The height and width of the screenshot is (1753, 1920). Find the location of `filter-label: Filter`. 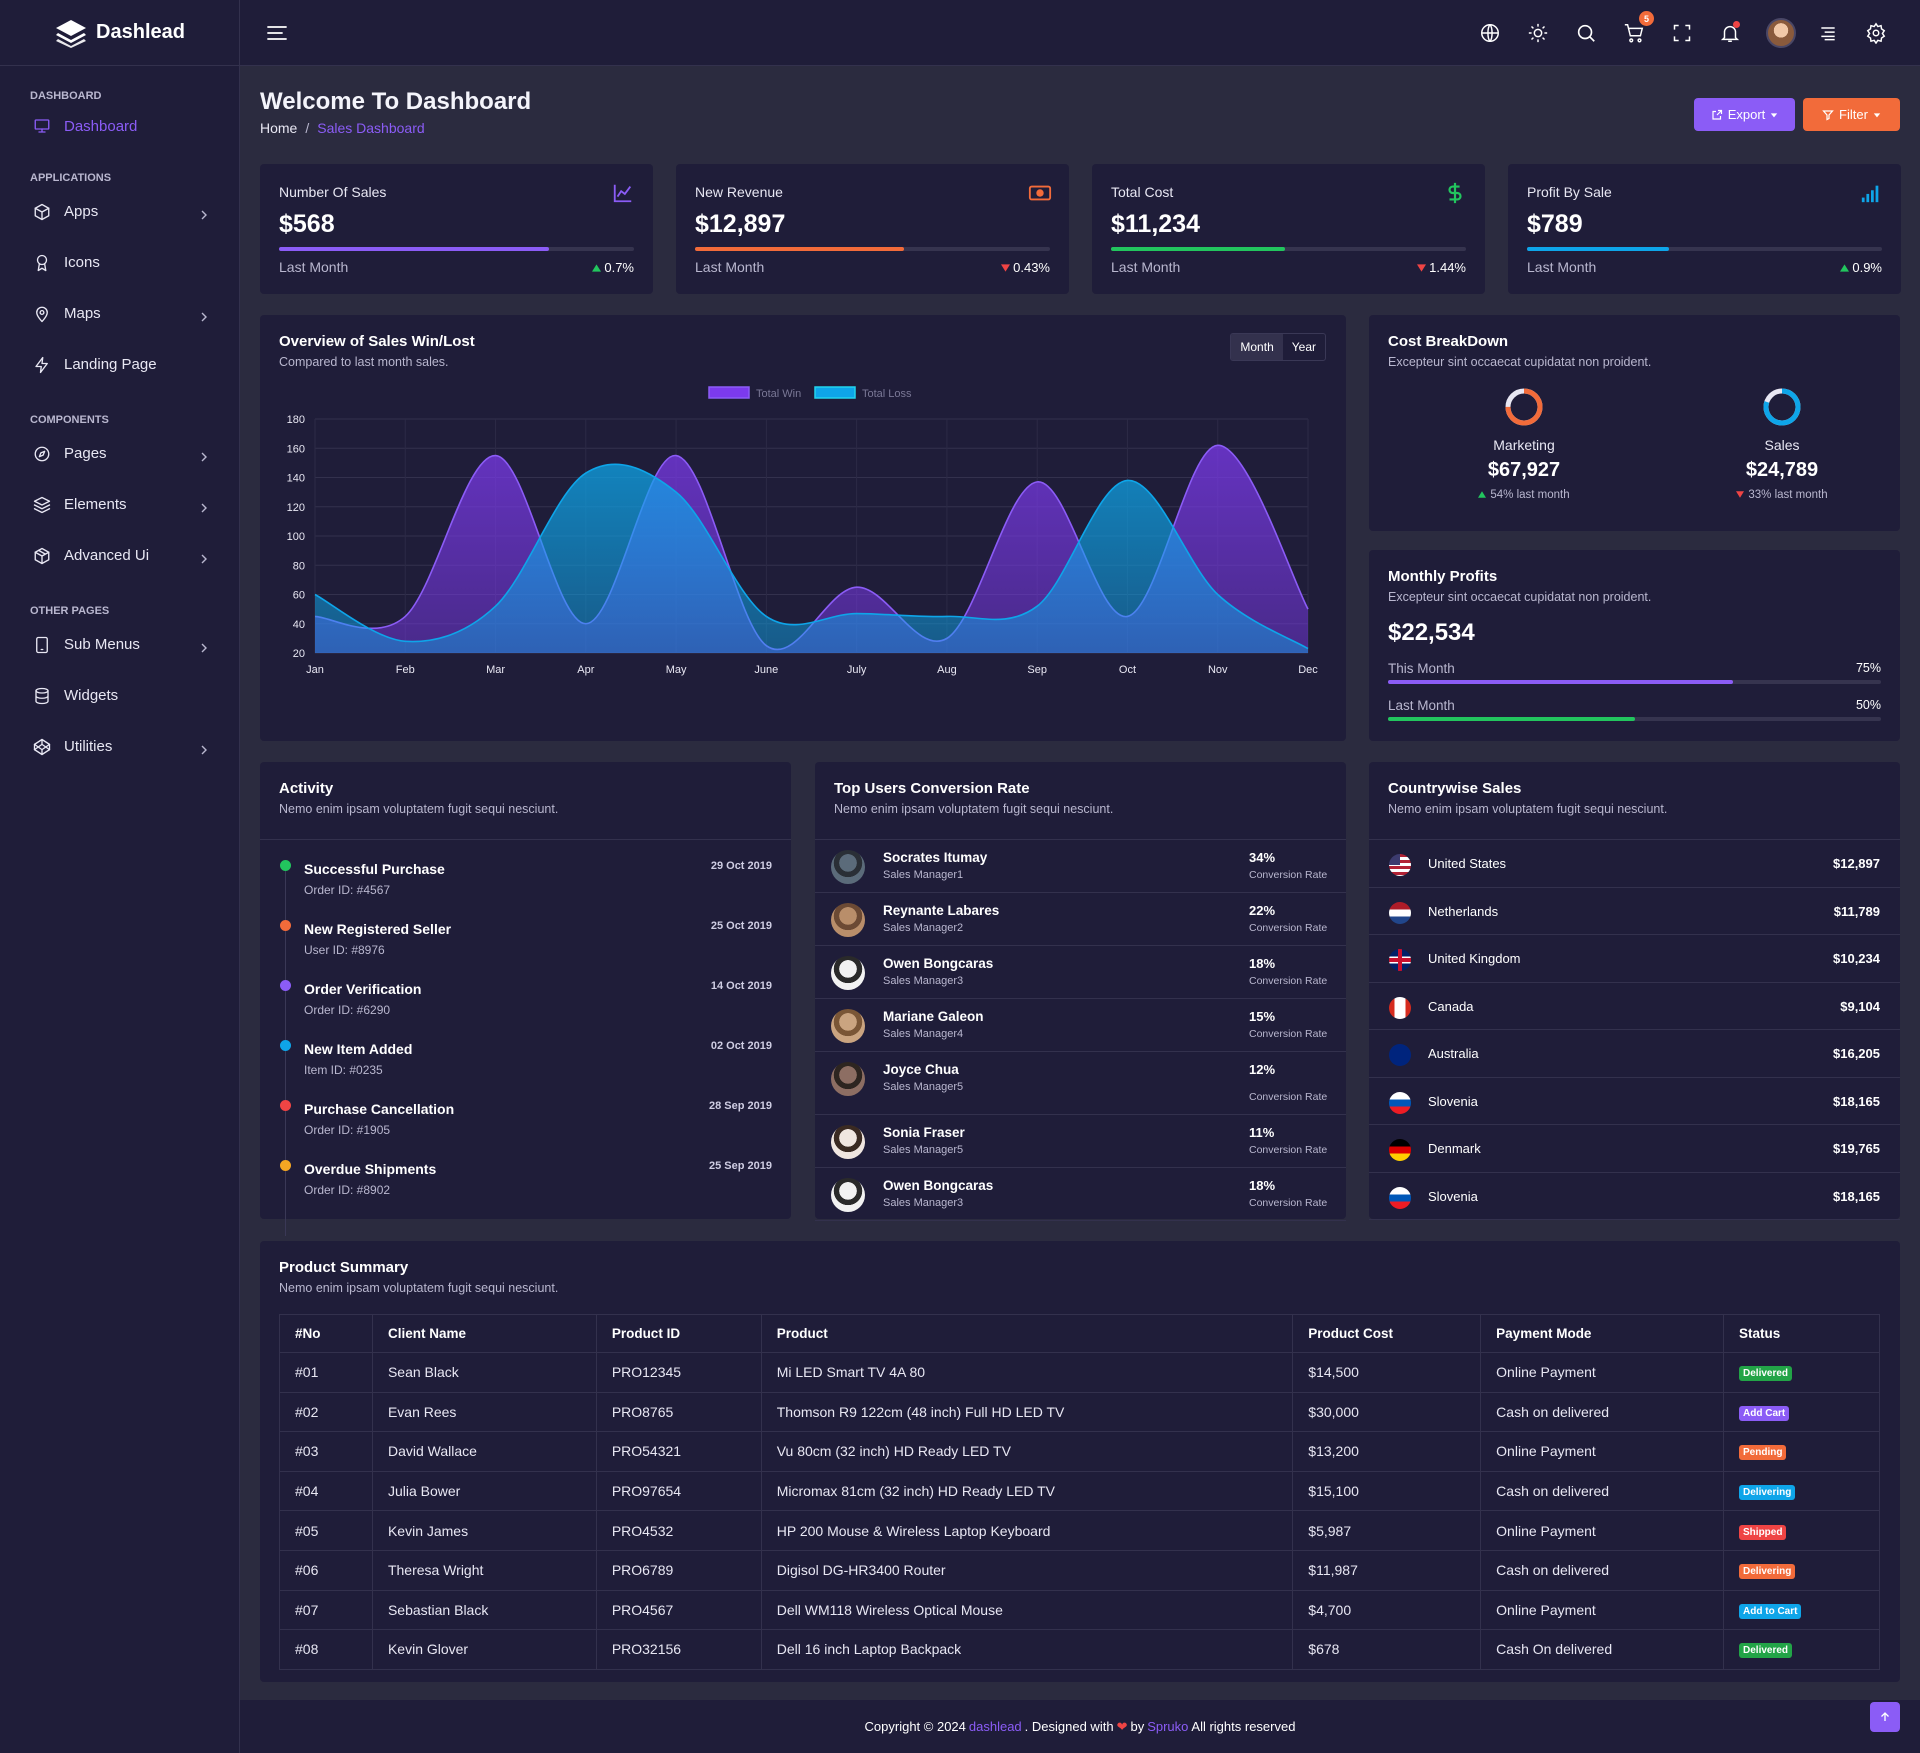

filter-label: Filter is located at coordinates (1853, 114).